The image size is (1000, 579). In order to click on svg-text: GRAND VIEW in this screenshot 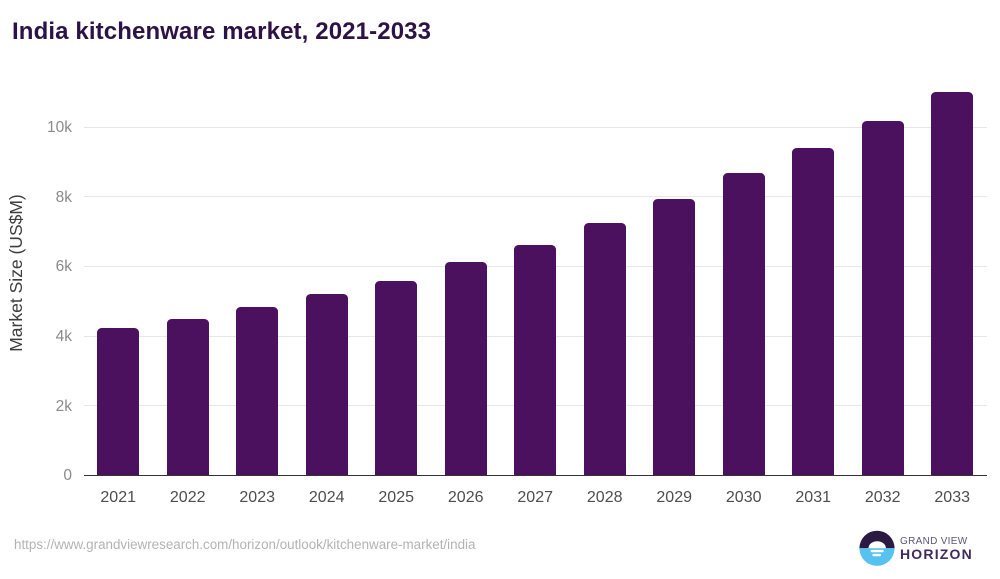, I will do `click(934, 541)`.